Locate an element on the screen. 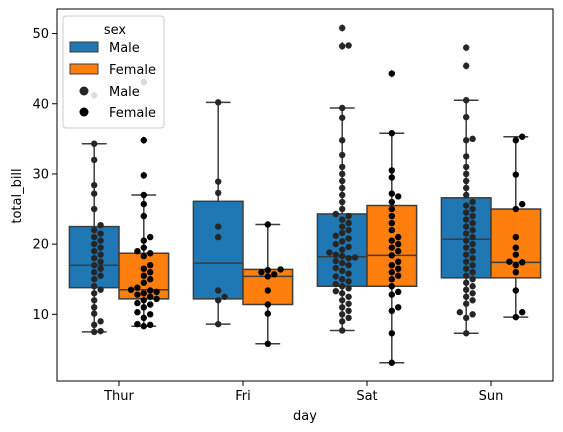  swarm-thur-female is located at coordinates (143, 204).